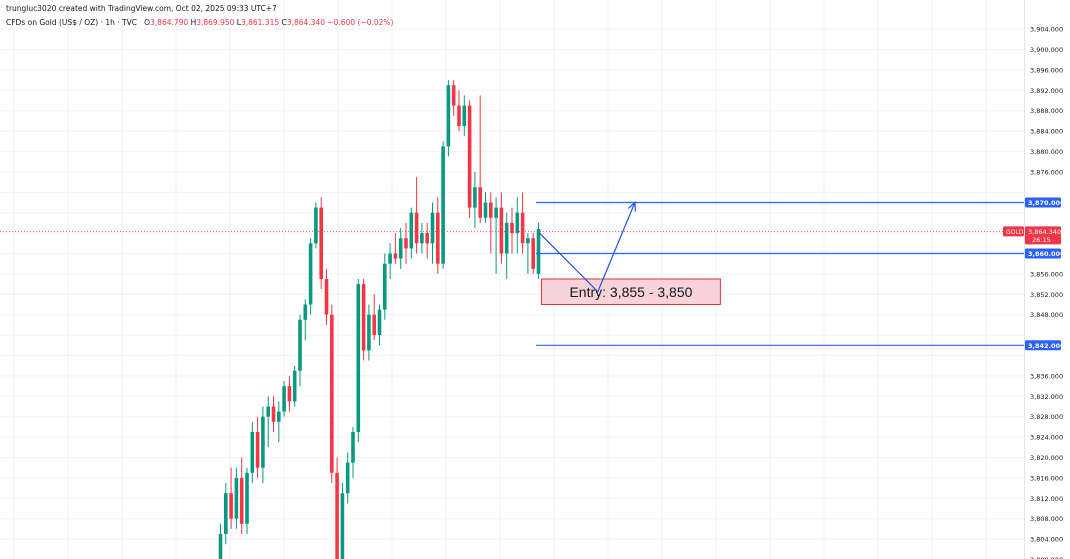 This screenshot has height=559, width=1070. I want to click on current-price-tag, so click(1043, 235).